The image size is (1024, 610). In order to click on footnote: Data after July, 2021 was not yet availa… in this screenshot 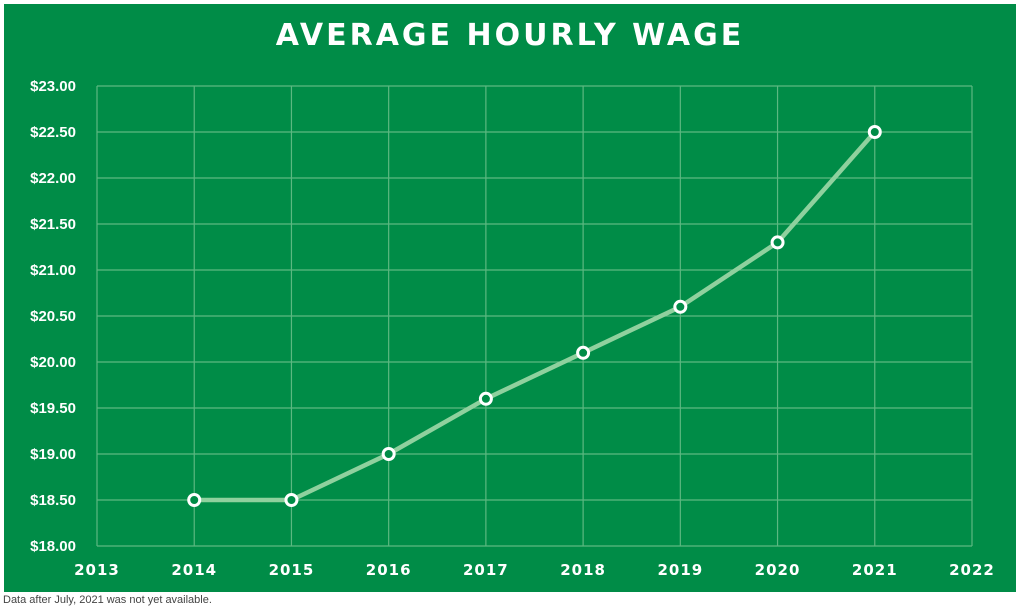, I will do `click(107, 600)`.